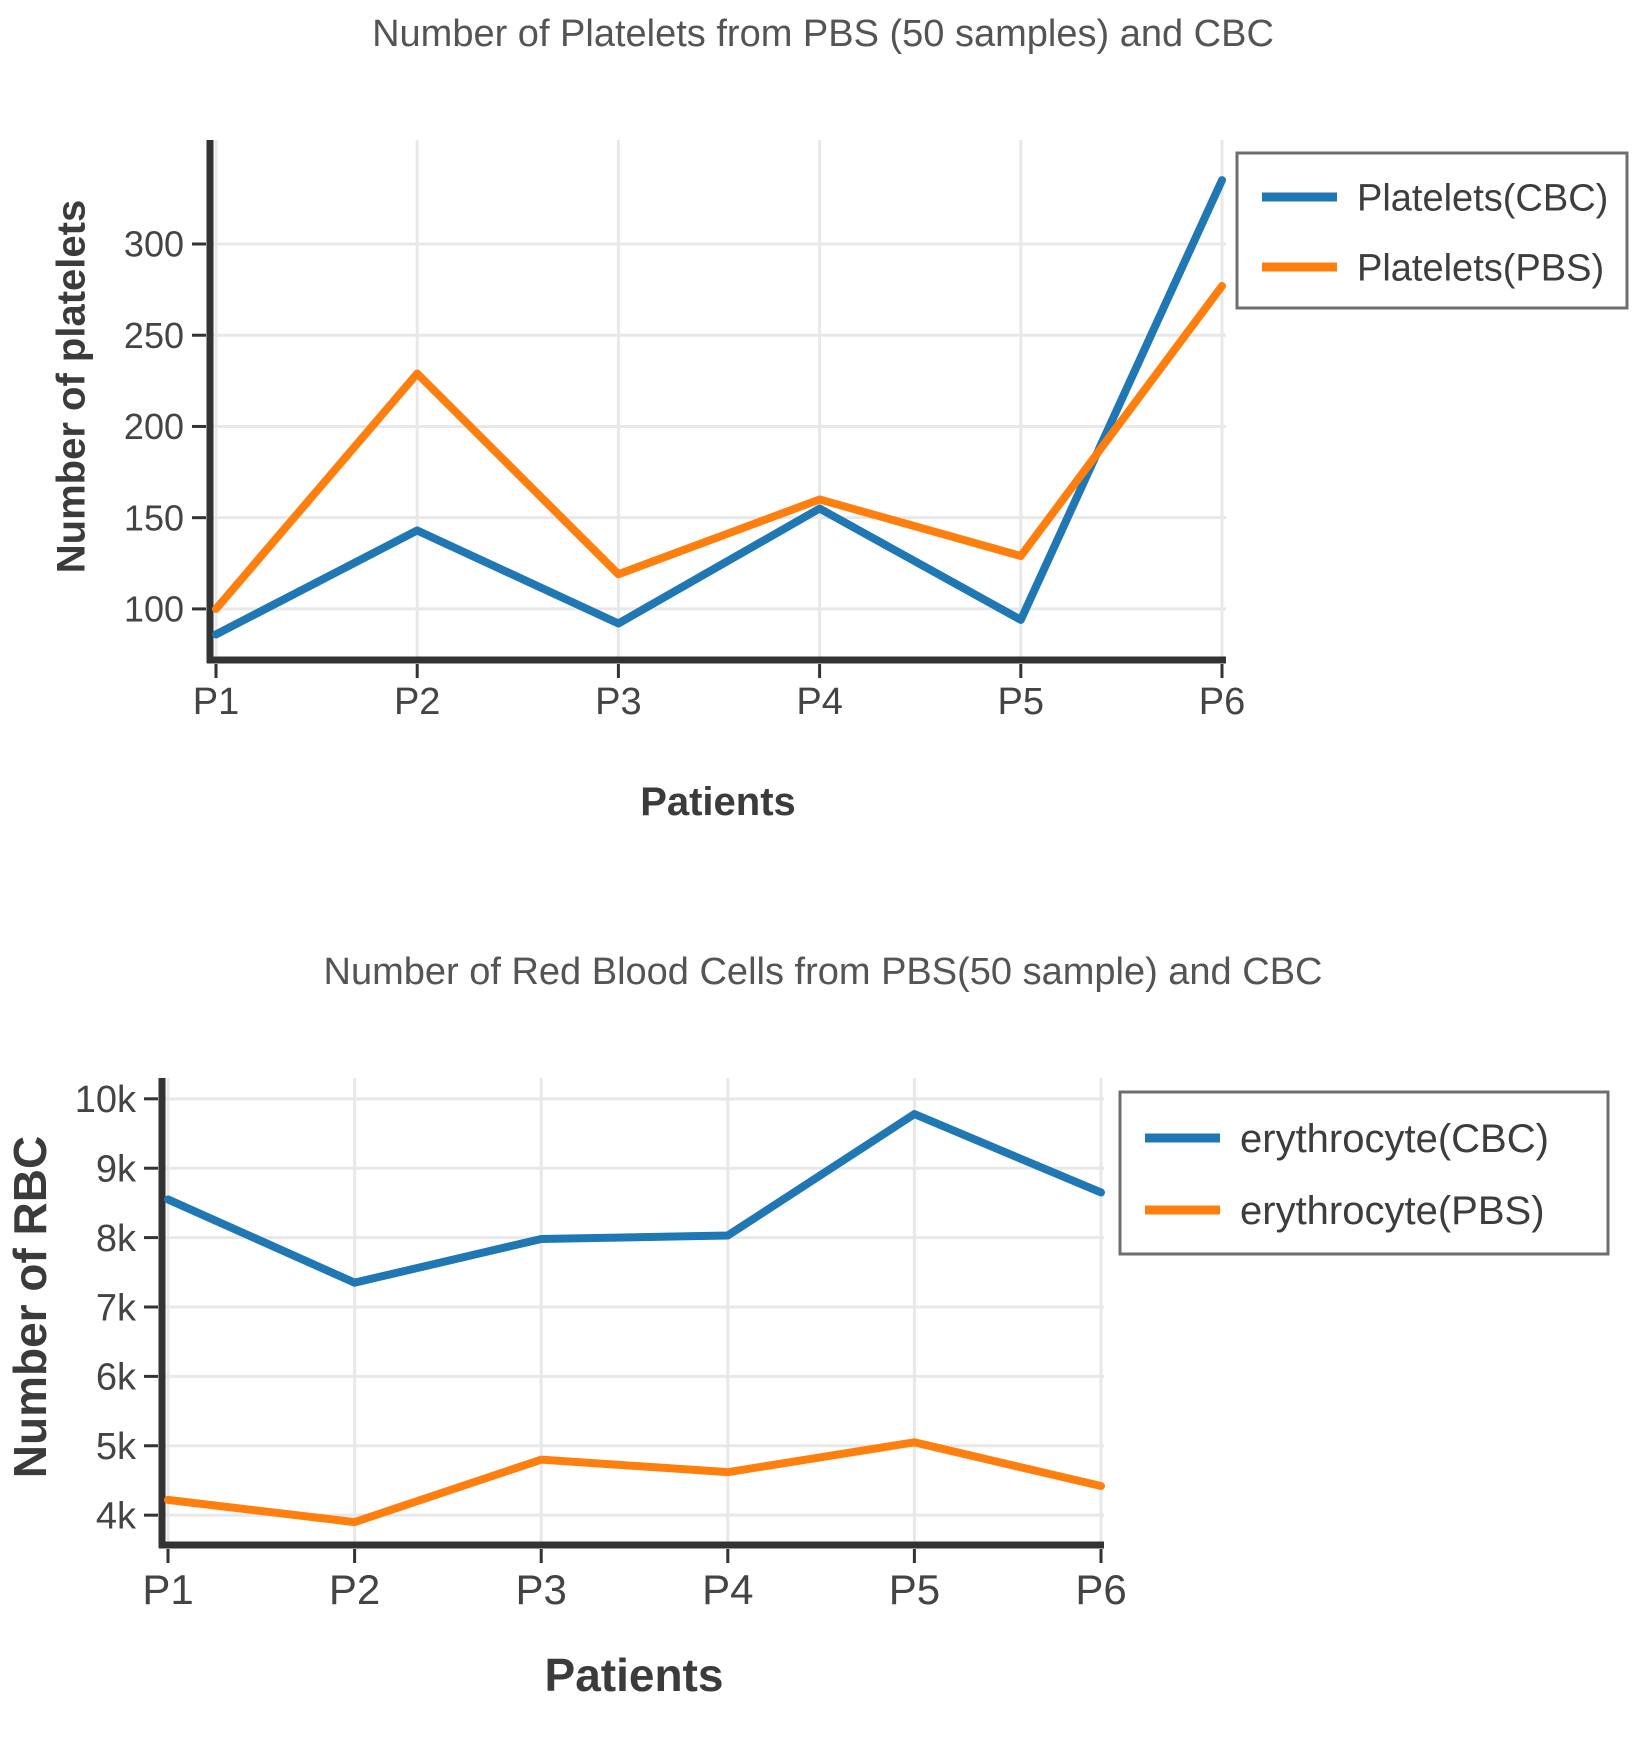 The width and height of the screenshot is (1646, 1748). What do you see at coordinates (154, 517) in the screenshot?
I see `y-tick-label-150: 150` at bounding box center [154, 517].